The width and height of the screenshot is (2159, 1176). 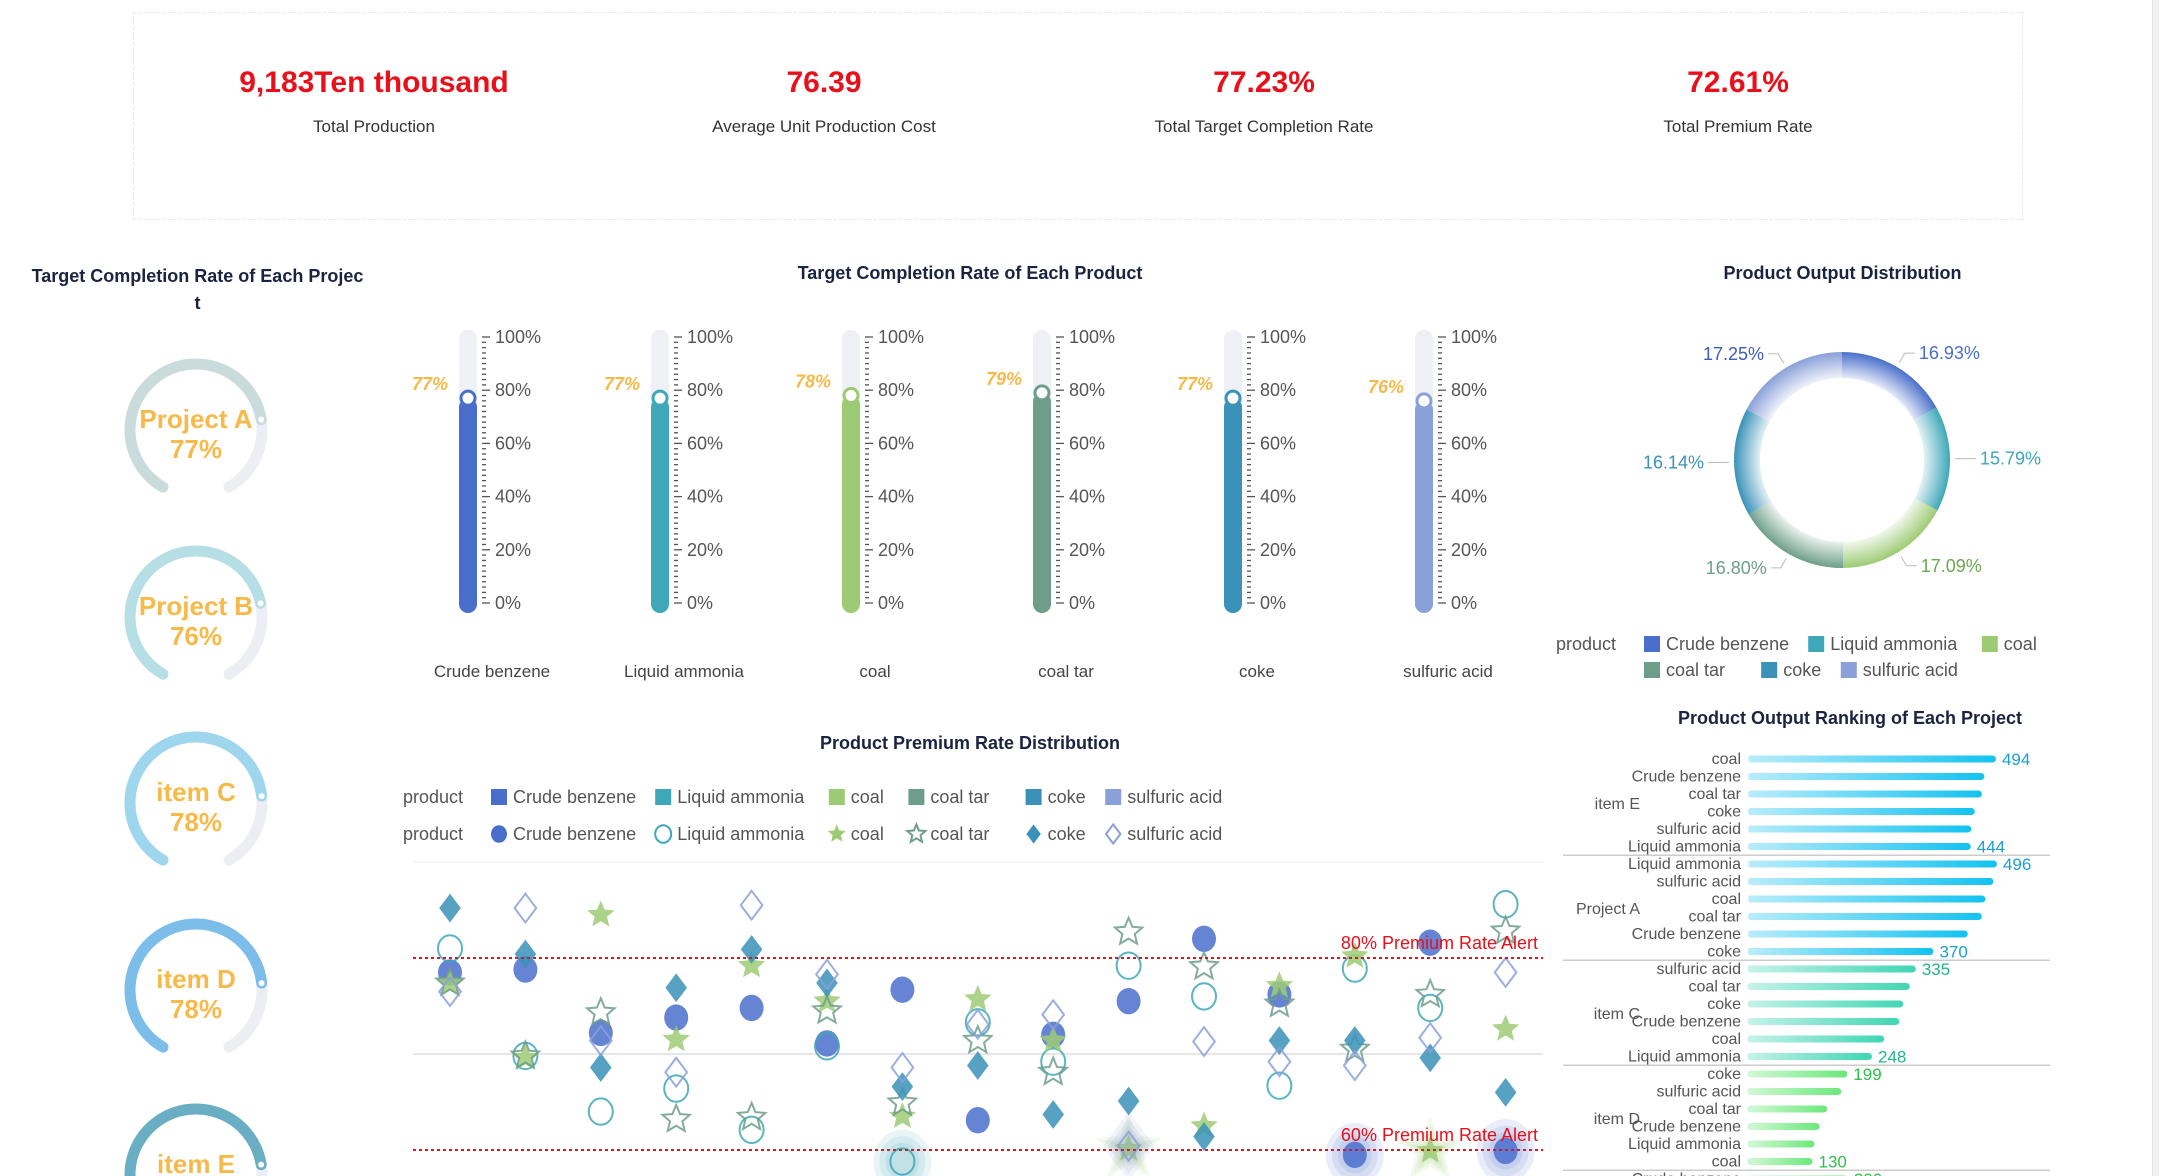 I want to click on axis-tick-label: 80%, so click(x=1087, y=390).